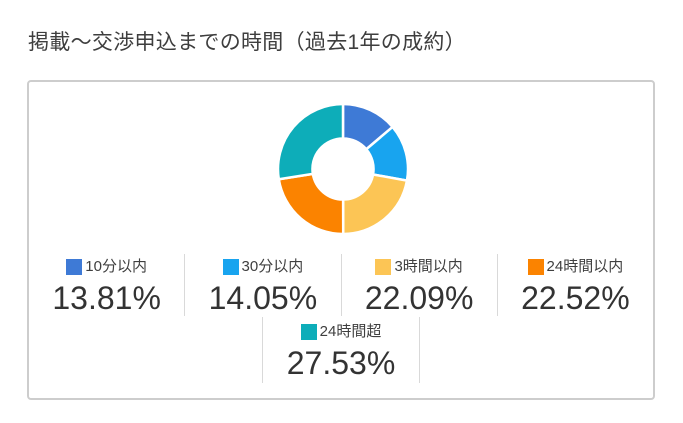 The image size is (683, 423). I want to click on legend-item: 24時間以内 22.52%, so click(574, 285).